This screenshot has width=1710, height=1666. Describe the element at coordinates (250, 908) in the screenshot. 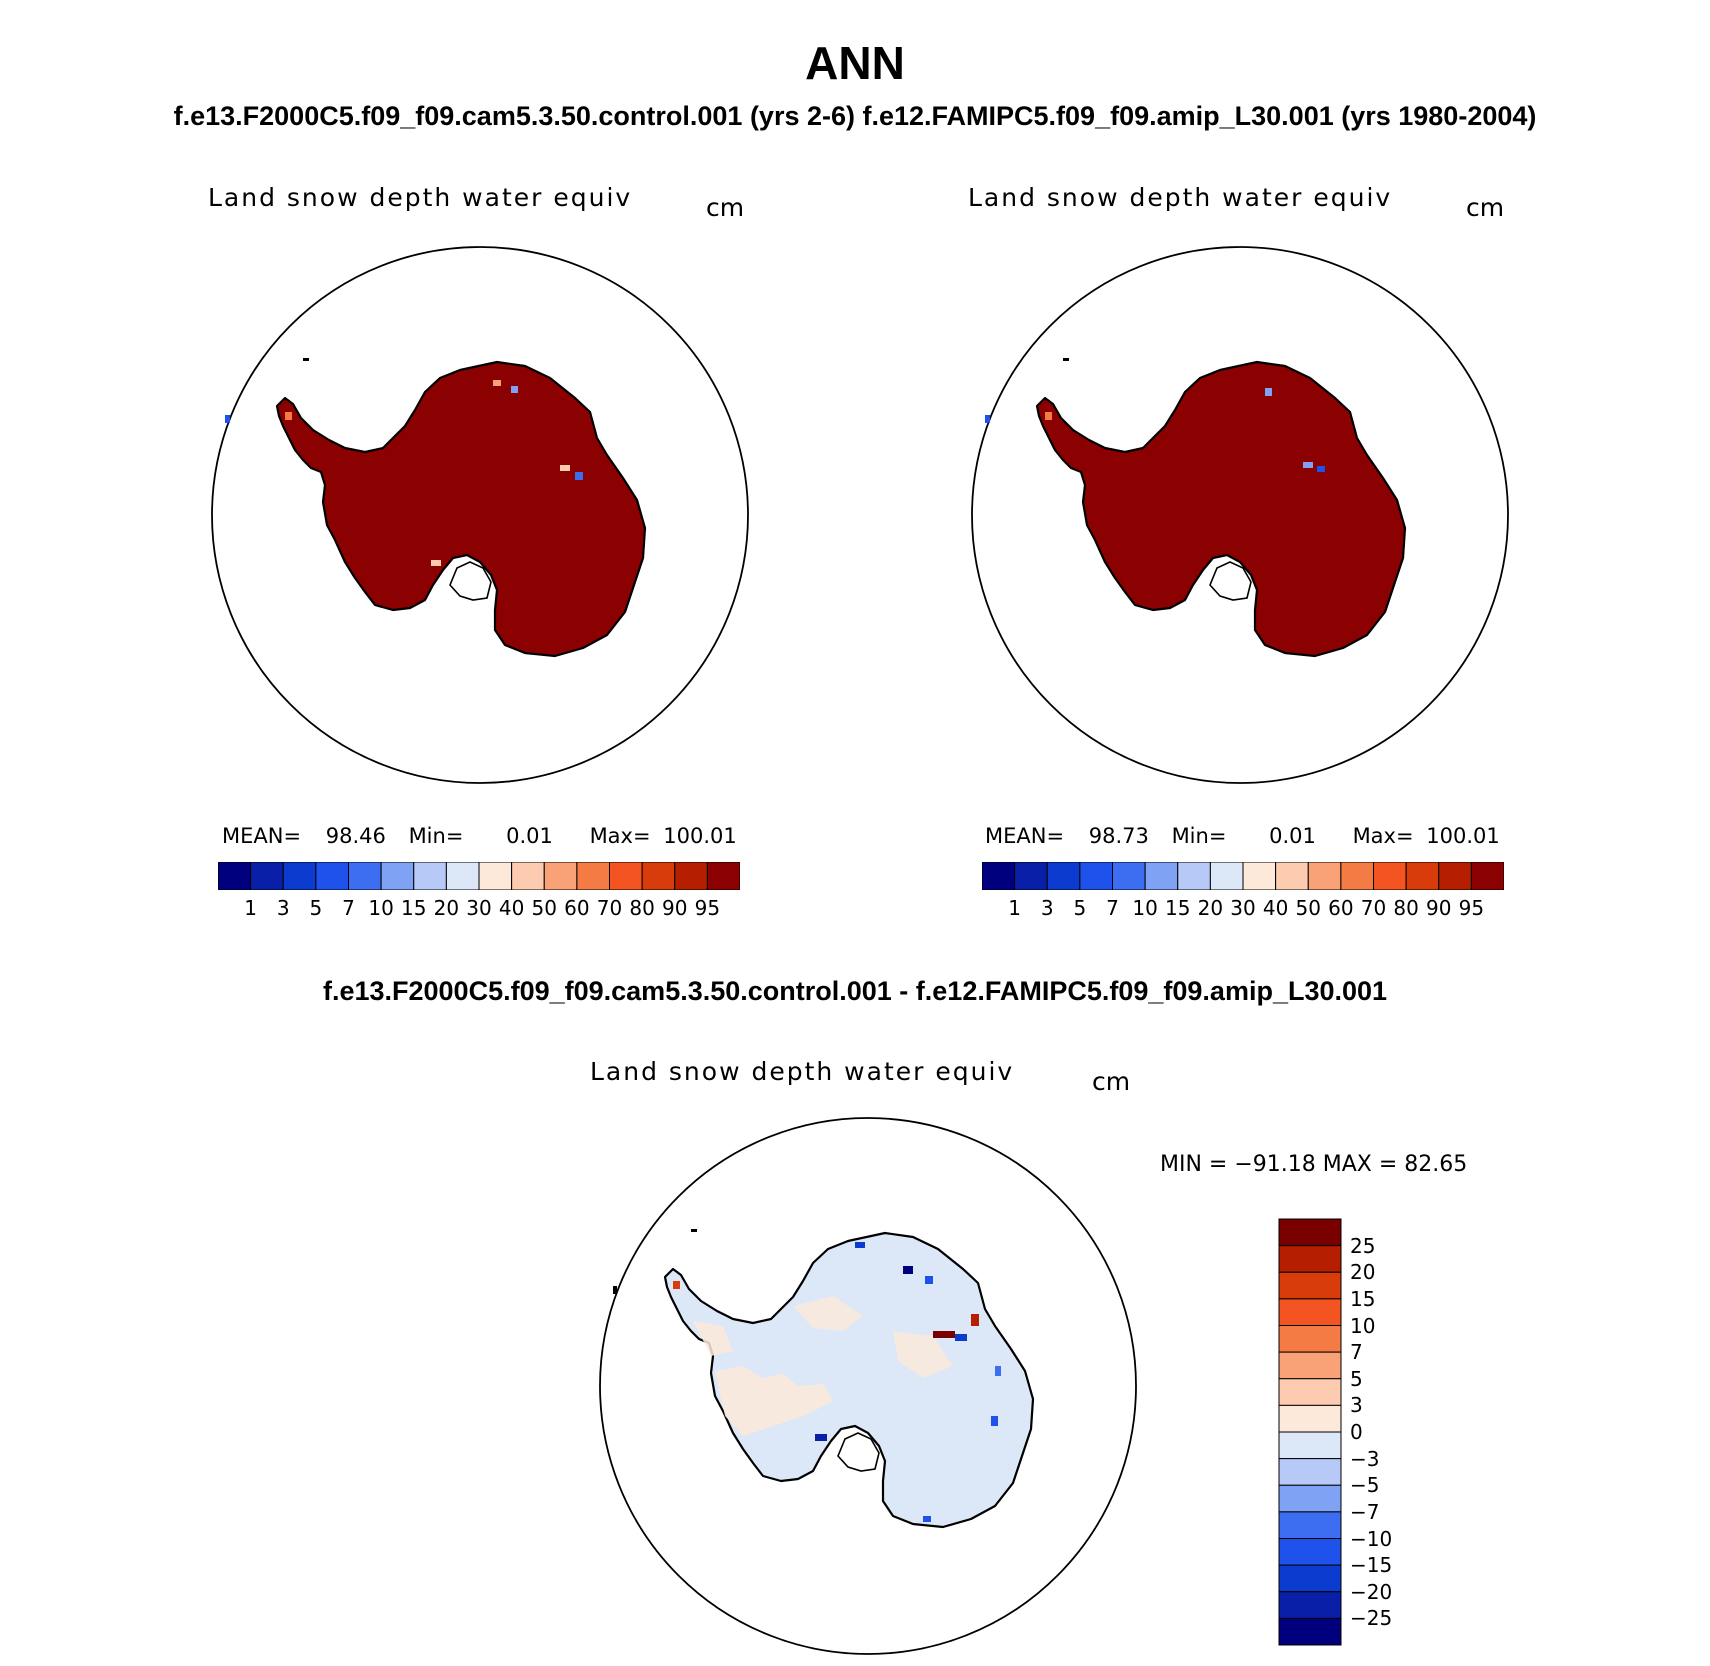

I see `colorbar-tick-label: 1` at that location.